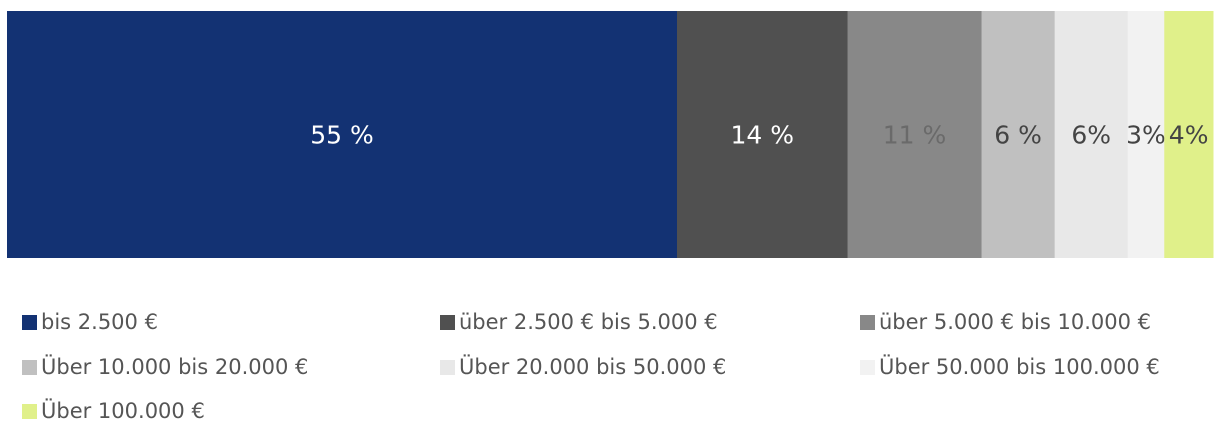 This screenshot has width=1216, height=427. Describe the element at coordinates (1015, 322) in the screenshot. I see `legend-label: über 5.000 € bis 10.000 €` at that location.